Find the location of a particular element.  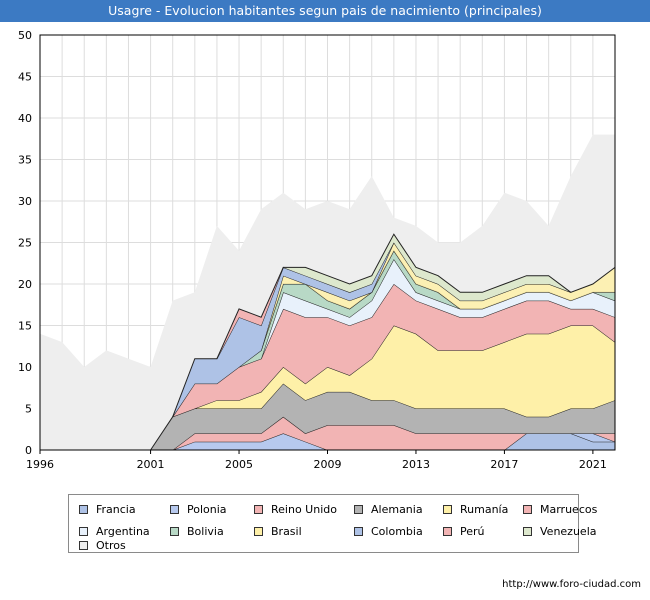

legend-label: Otros is located at coordinates (111, 545).